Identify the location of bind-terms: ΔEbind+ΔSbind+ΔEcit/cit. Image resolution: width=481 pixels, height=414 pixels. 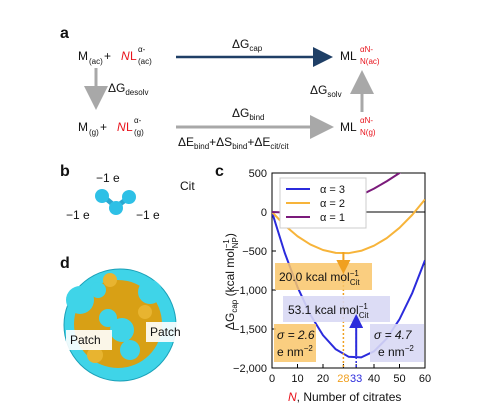
(233, 143).